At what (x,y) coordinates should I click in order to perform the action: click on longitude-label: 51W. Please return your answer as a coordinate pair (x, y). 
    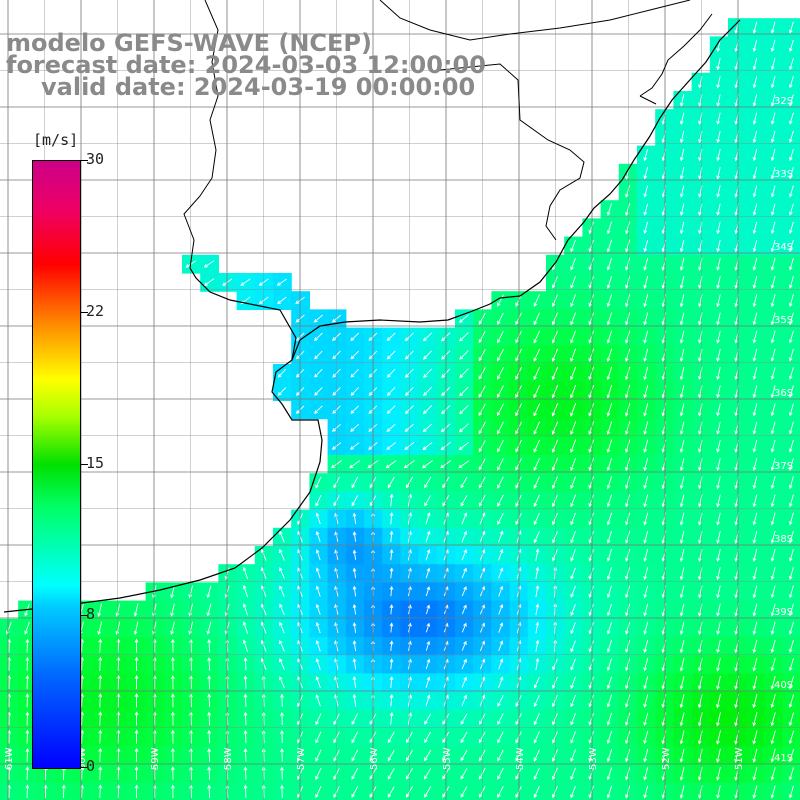
    Looking at the image, I should click on (739, 758).